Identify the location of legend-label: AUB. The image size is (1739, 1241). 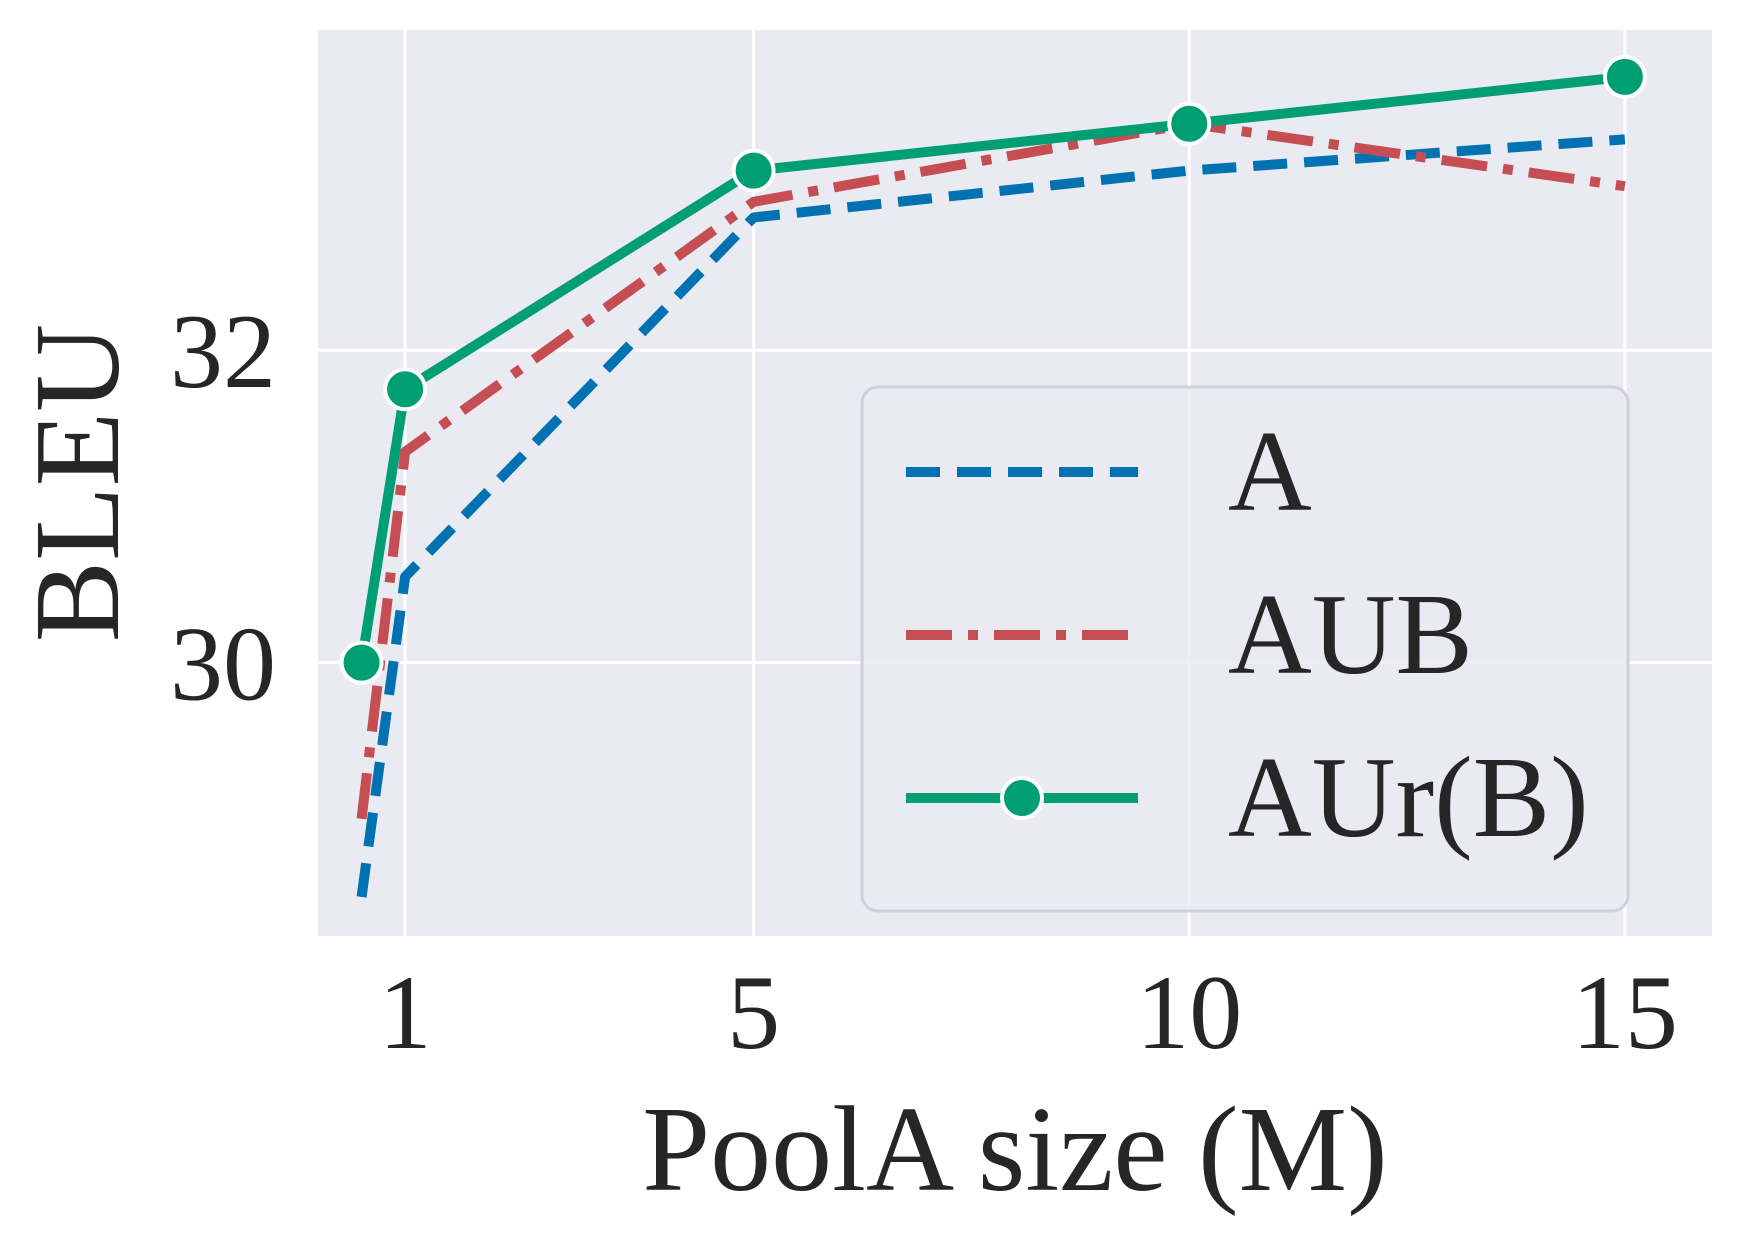
(1350, 635).